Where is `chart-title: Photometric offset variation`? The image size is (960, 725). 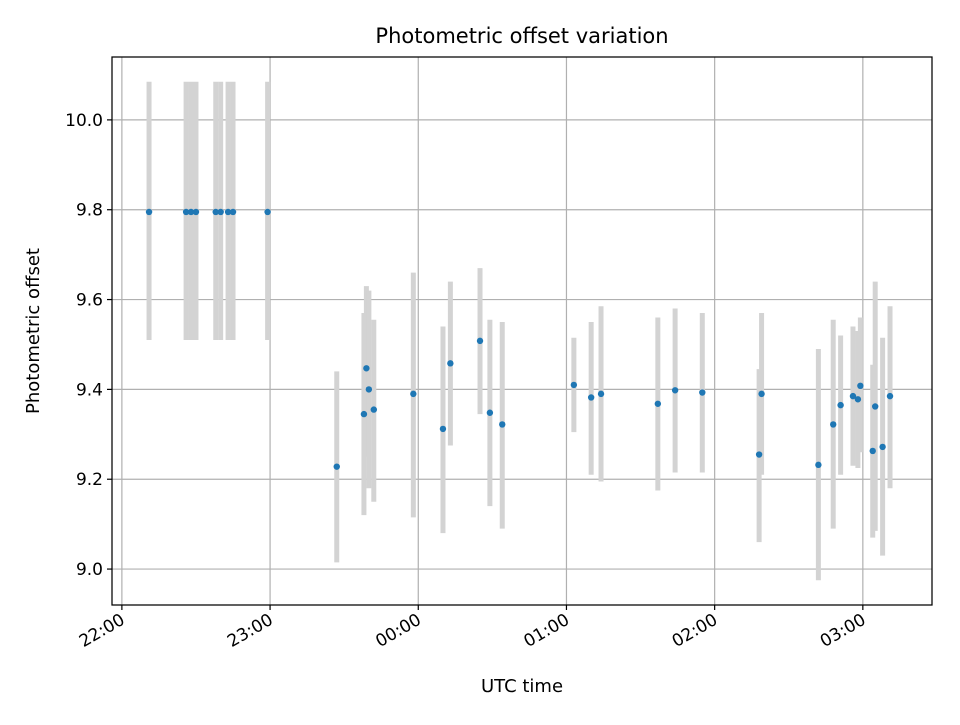
chart-title: Photometric offset variation is located at coordinates (521, 36).